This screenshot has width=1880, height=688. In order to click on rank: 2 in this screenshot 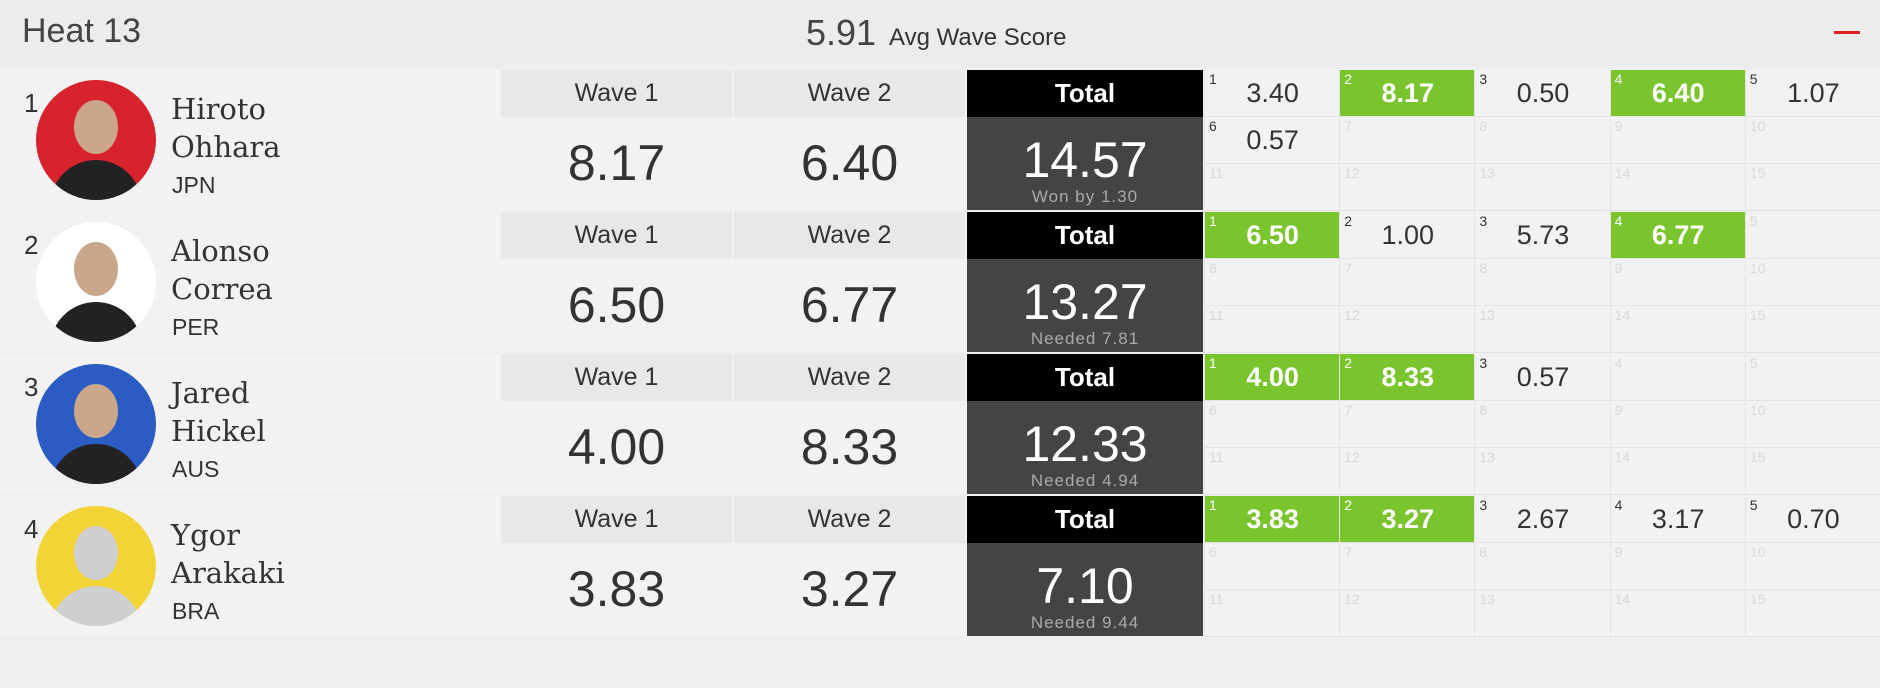, I will do `click(31, 245)`.